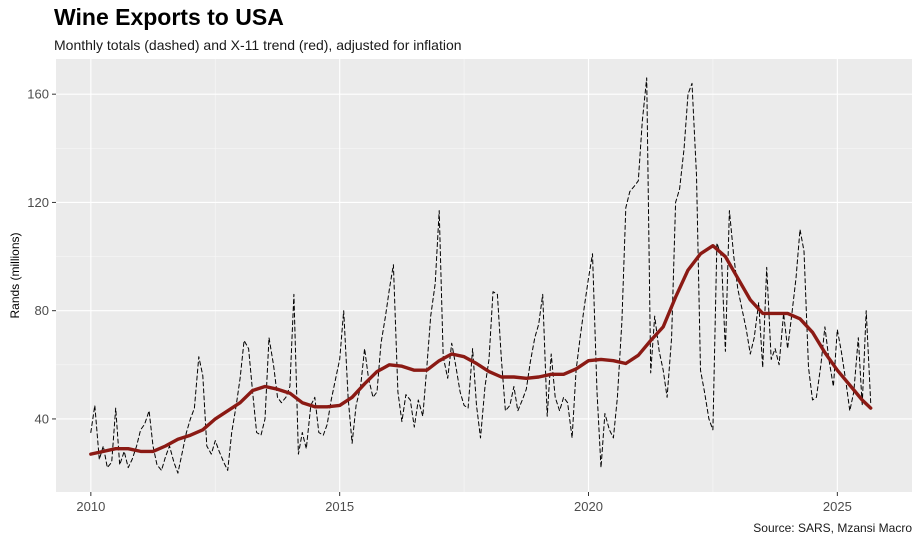  Describe the element at coordinates (42, 310) in the screenshot. I see `y-tick-label: 80` at that location.